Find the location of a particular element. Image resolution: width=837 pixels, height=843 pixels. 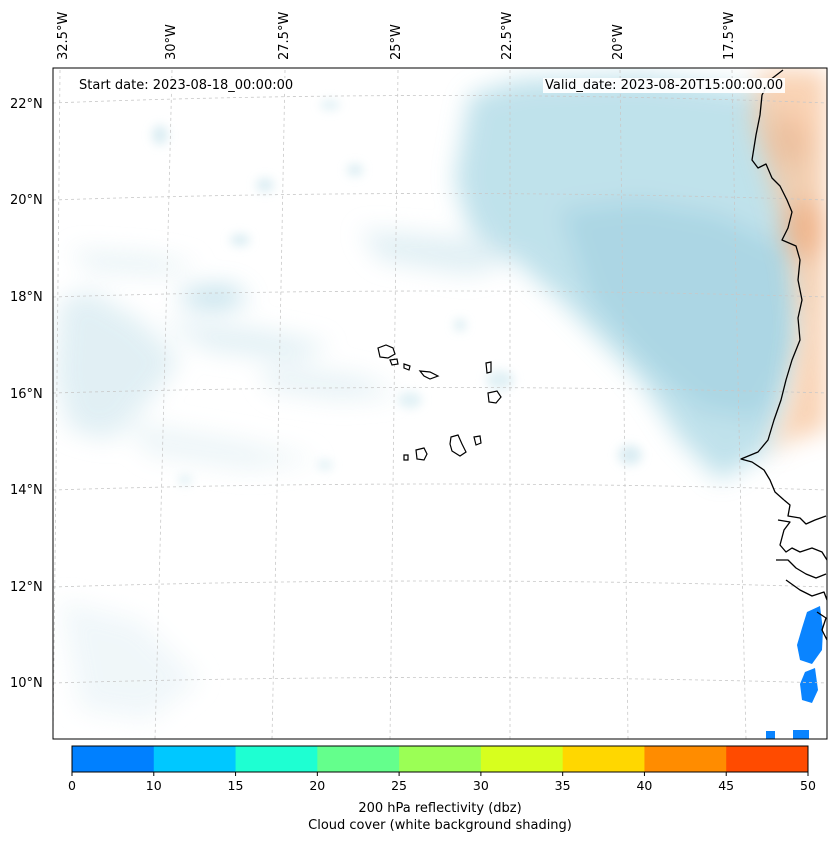

colorbar-tick-label: 0 is located at coordinates (72, 785).